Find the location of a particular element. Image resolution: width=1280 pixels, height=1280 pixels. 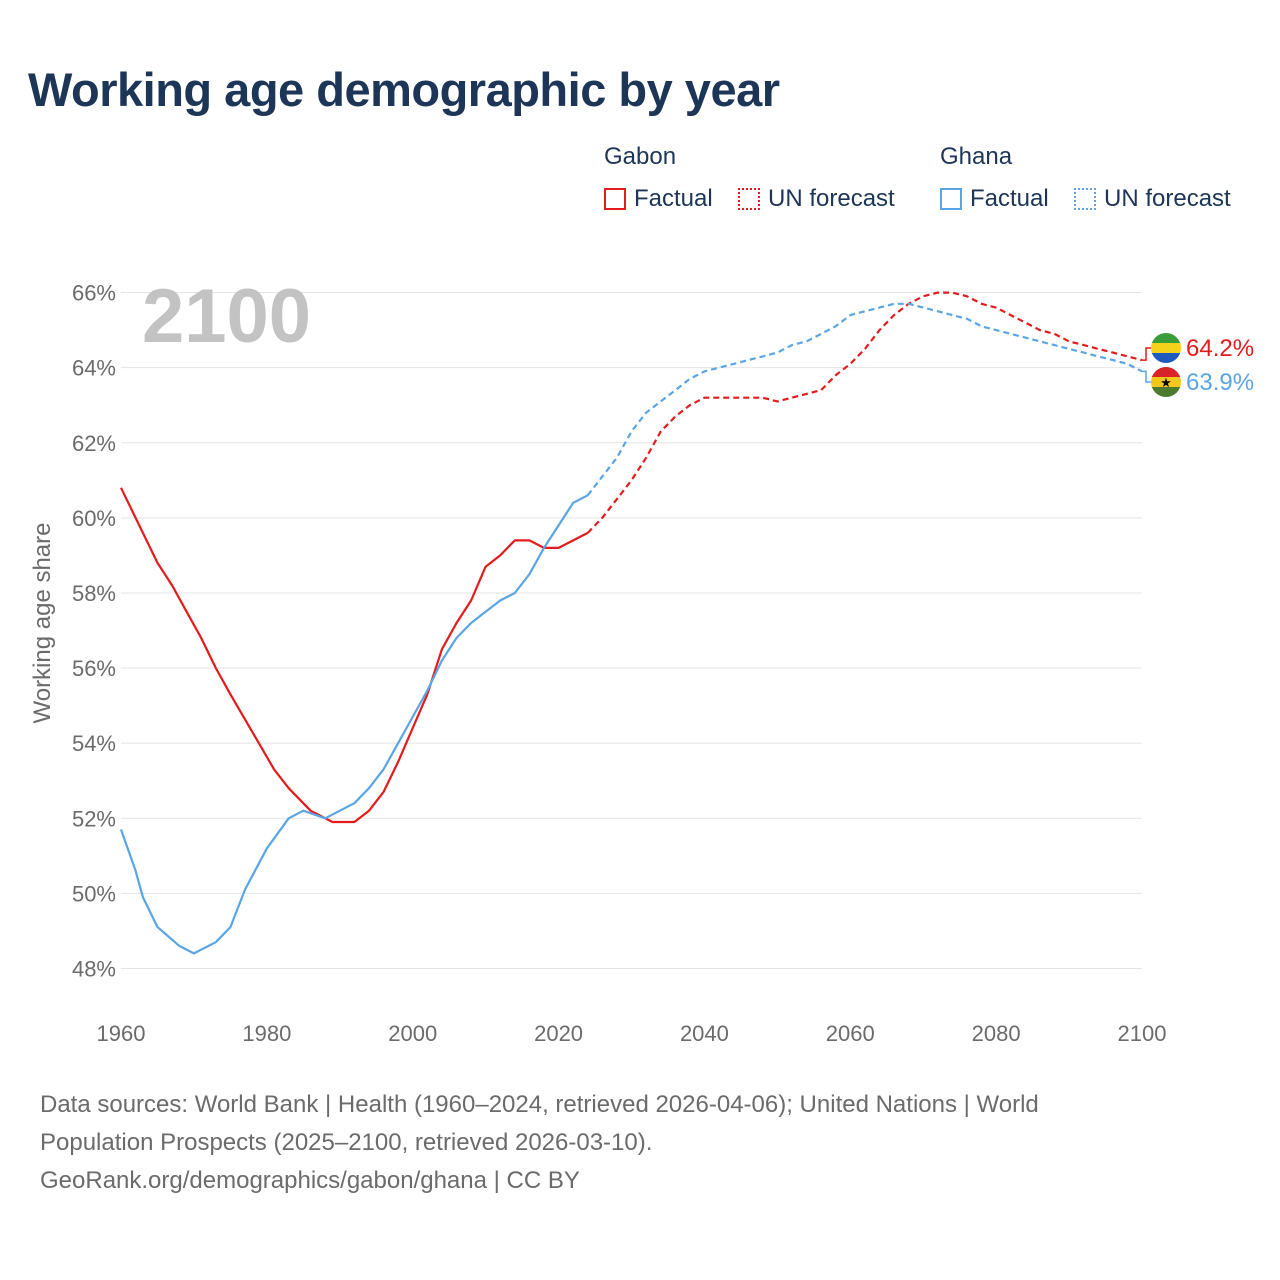

legend-ghana-factual: Factual is located at coordinates (994, 199).